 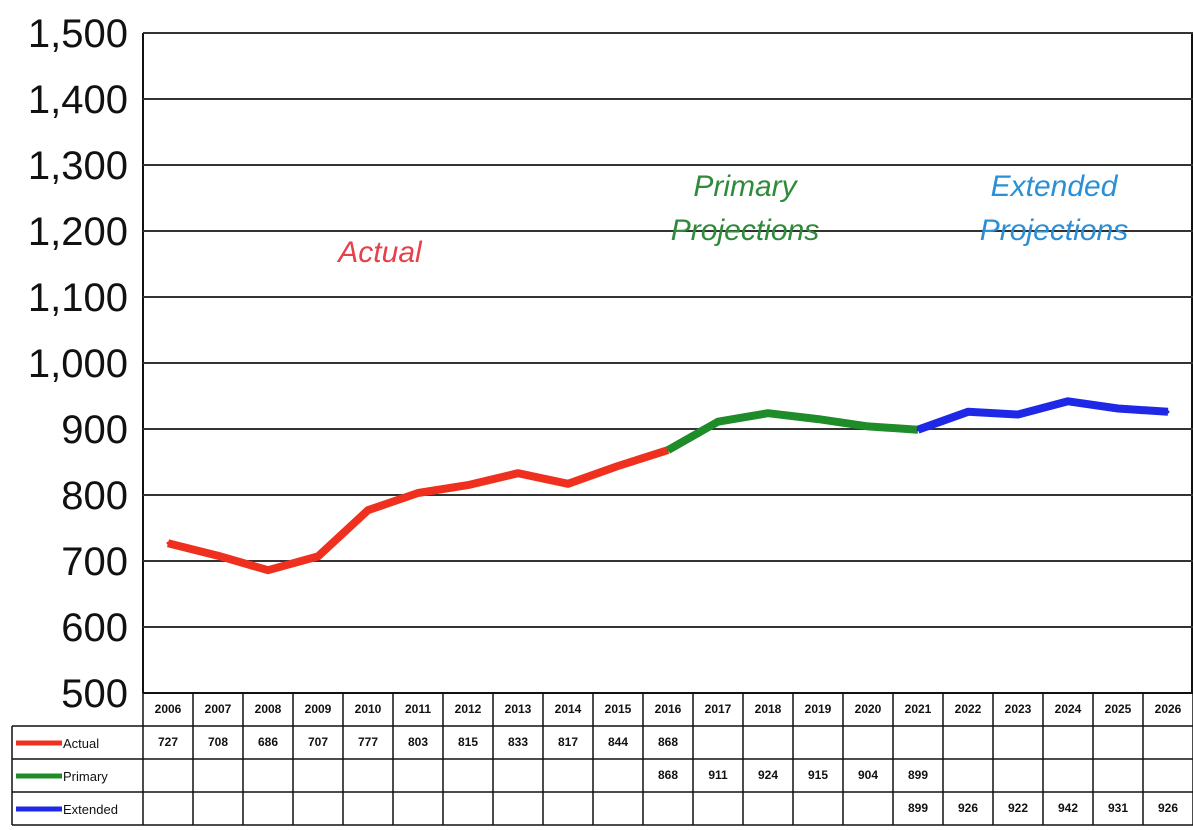 What do you see at coordinates (368, 742) in the screenshot?
I see `data-value-label: 777` at bounding box center [368, 742].